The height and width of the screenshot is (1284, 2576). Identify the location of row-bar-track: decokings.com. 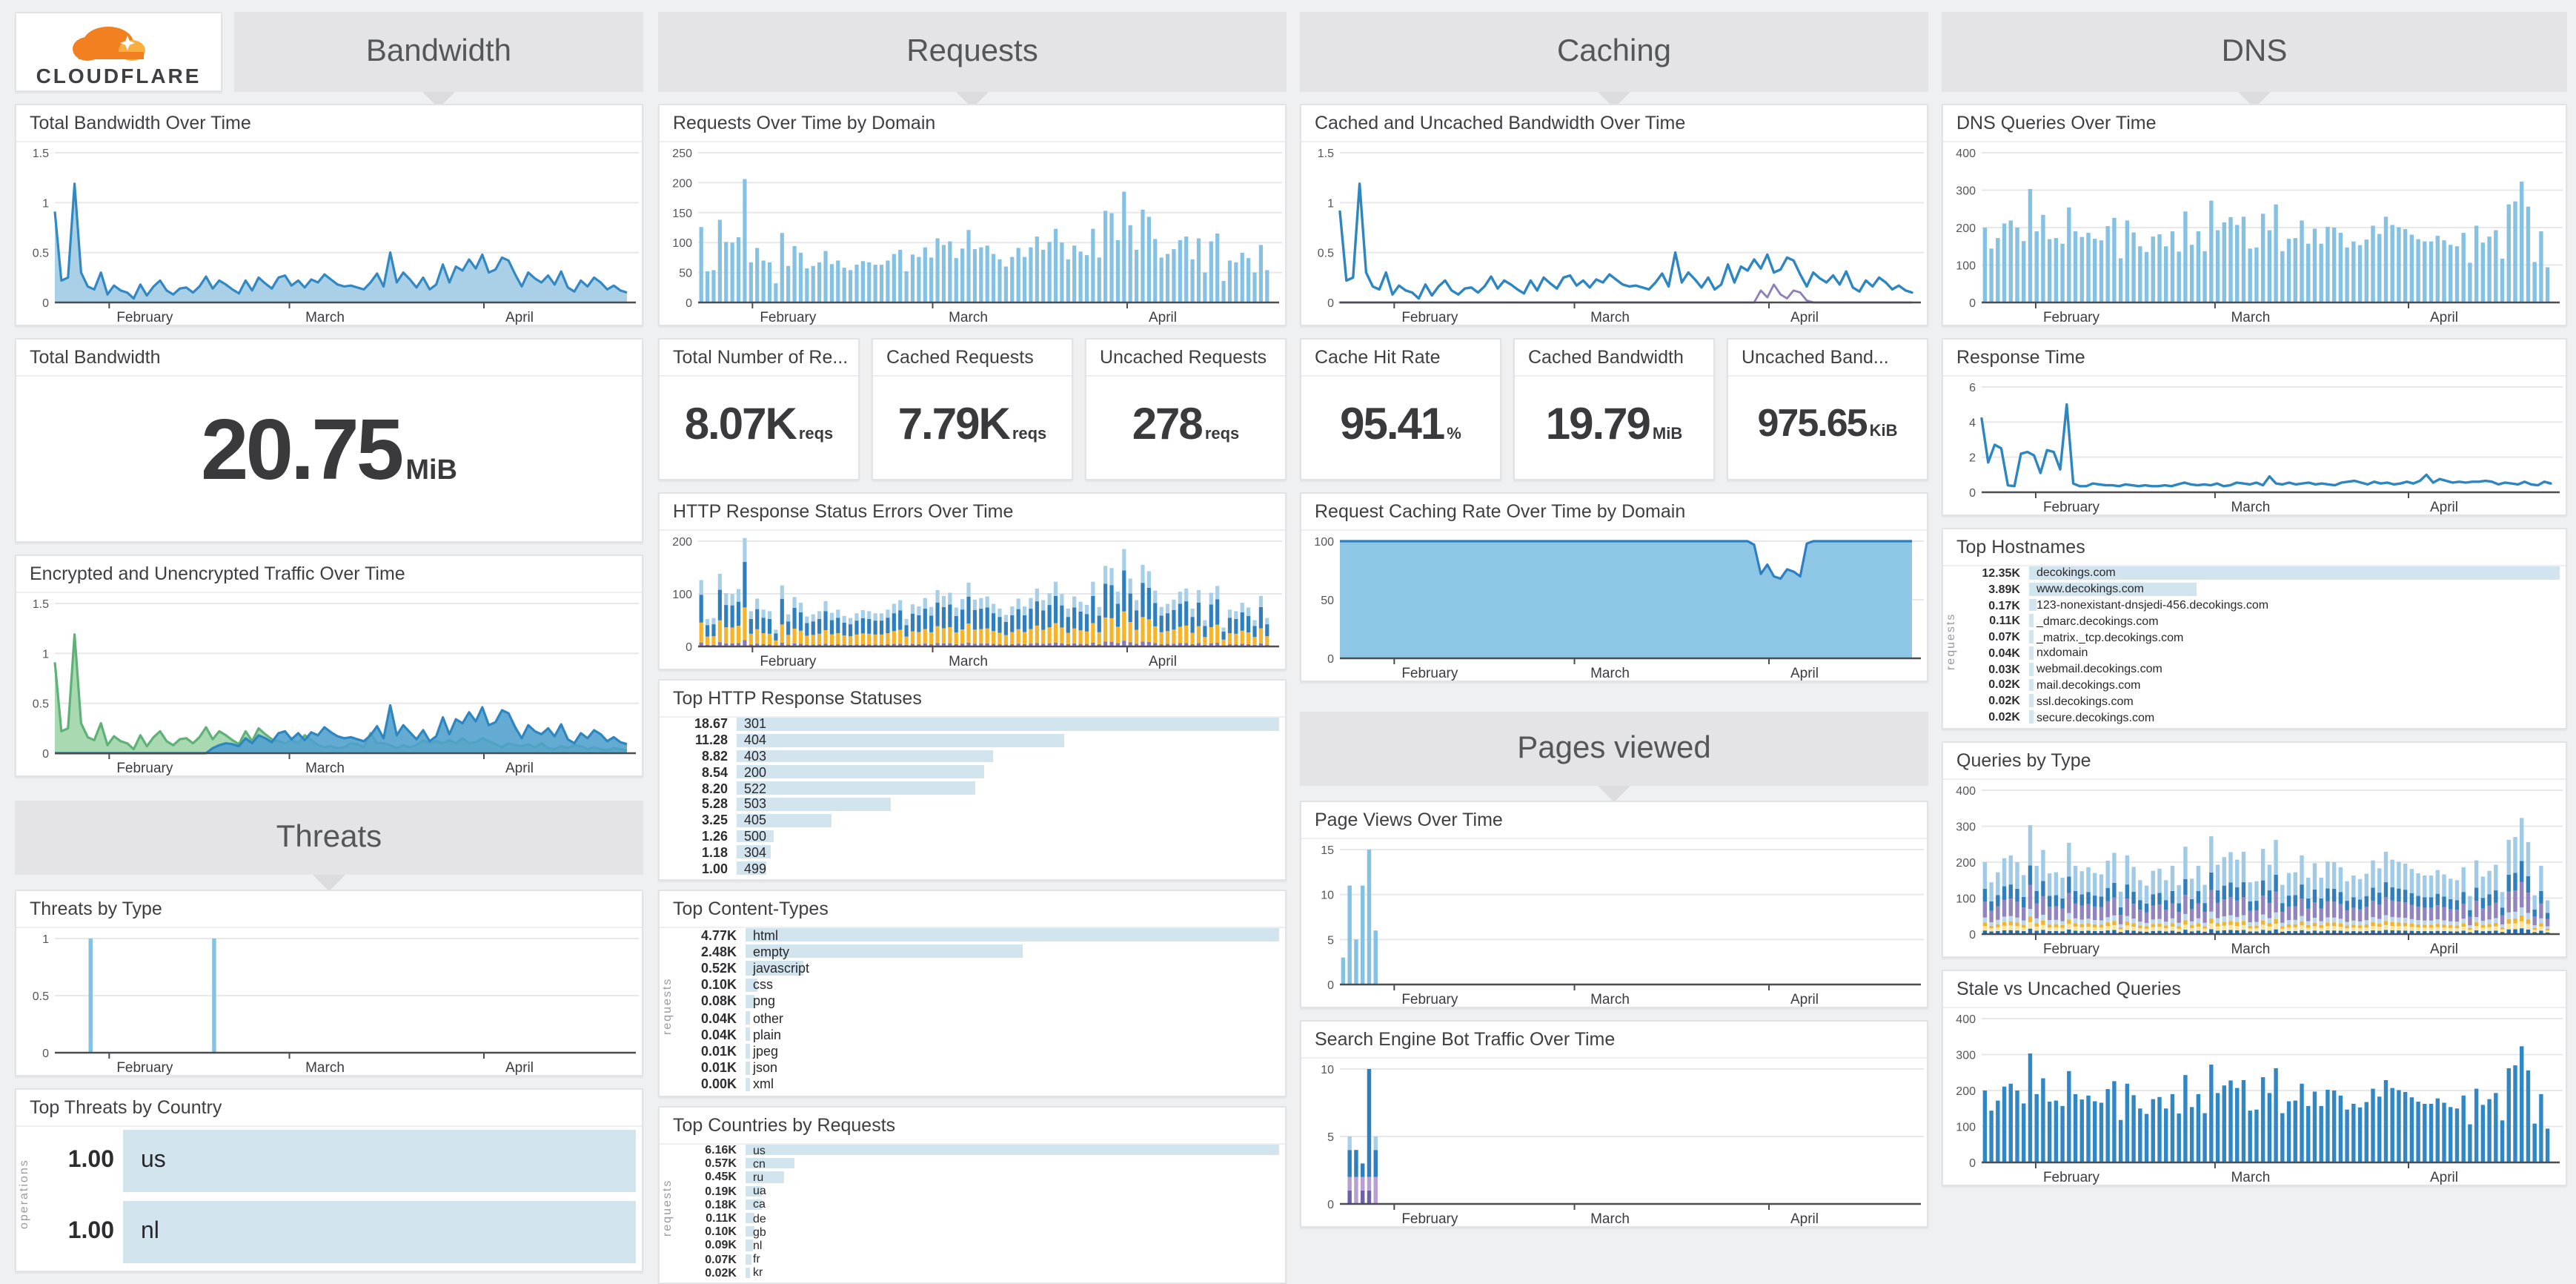
(2294, 573).